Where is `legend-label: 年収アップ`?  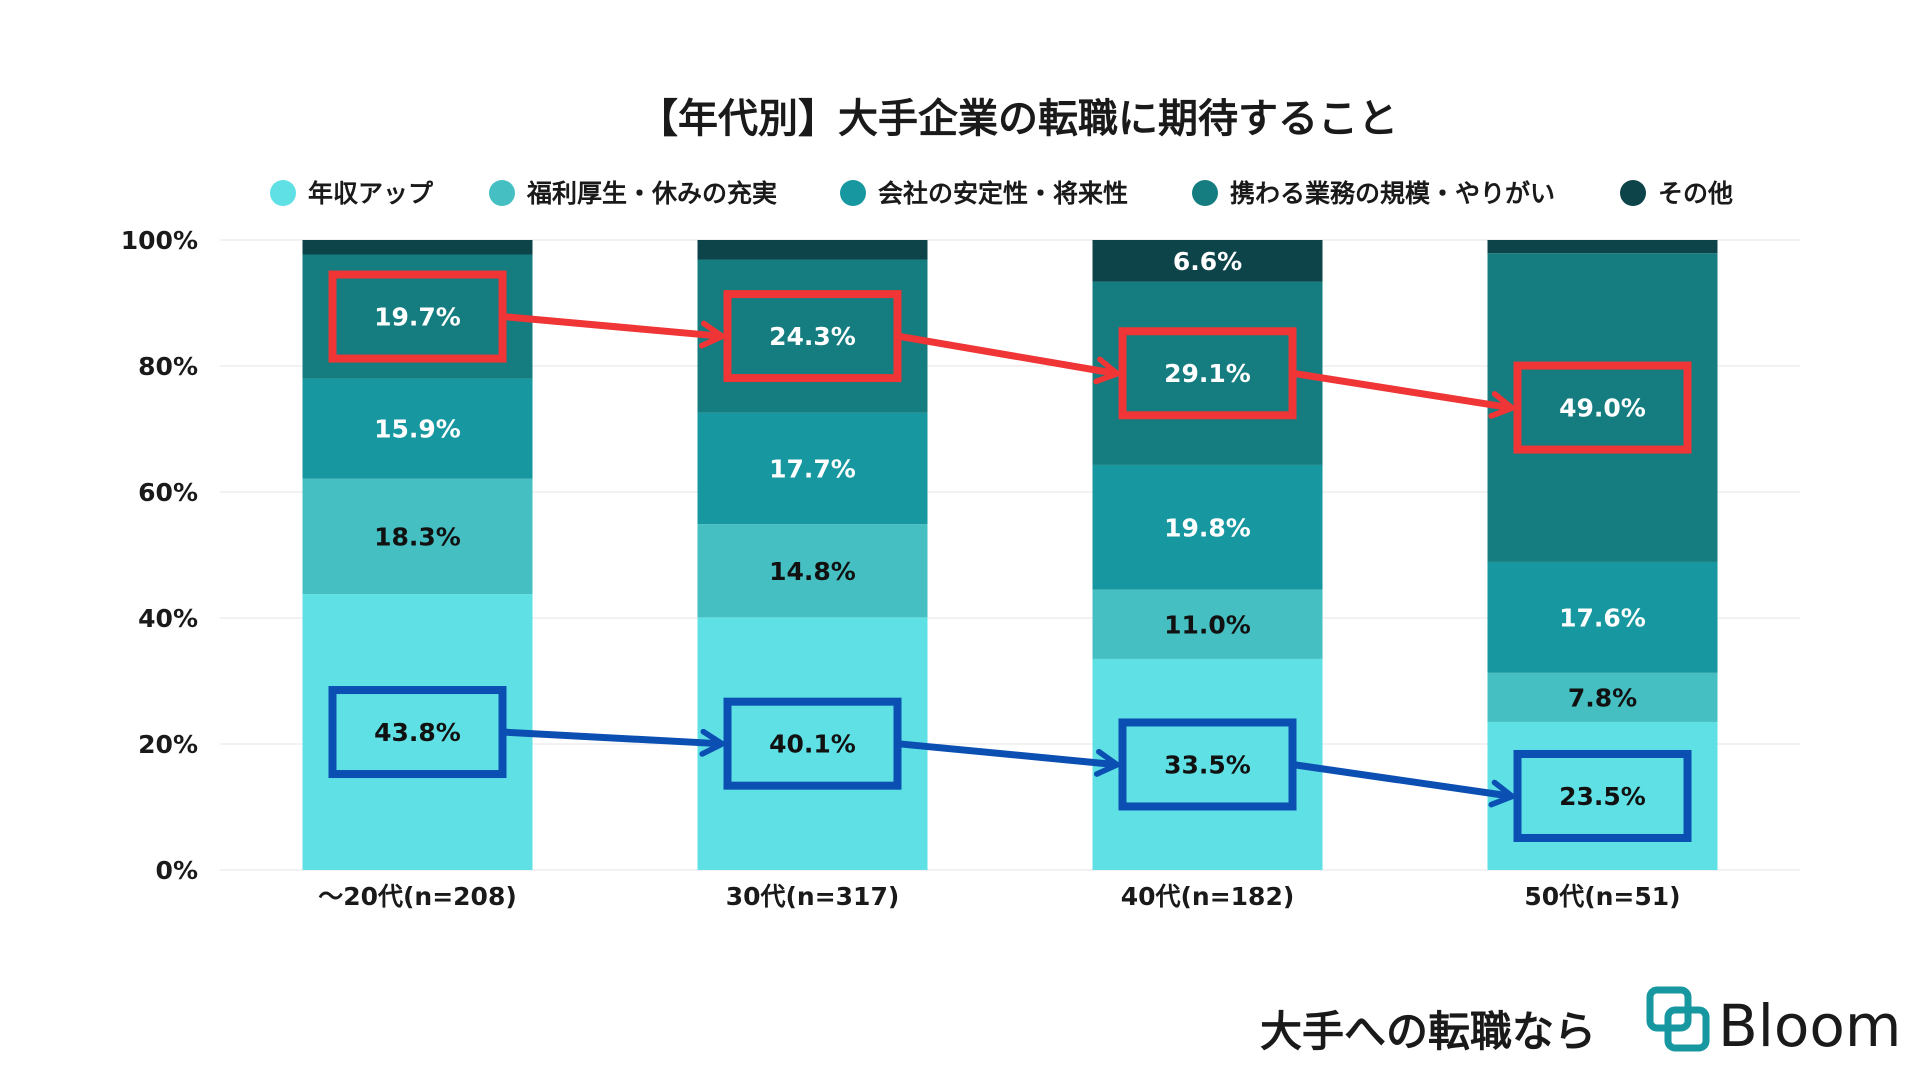
legend-label: 年収アップ is located at coordinates (371, 193).